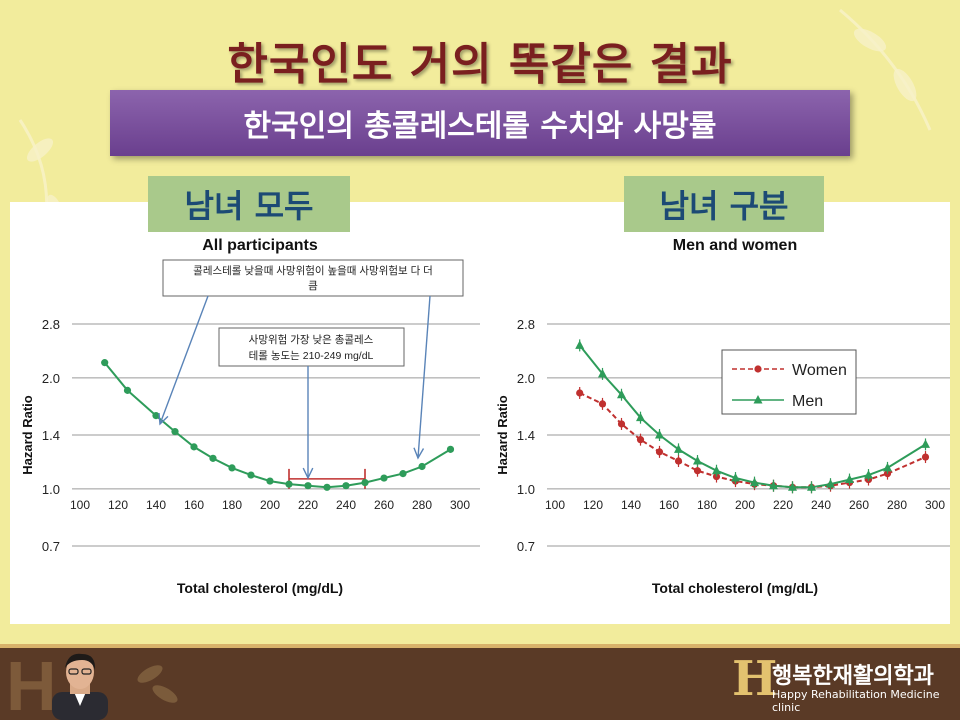 Image resolution: width=960 pixels, height=720 pixels. I want to click on x-tick-label: 200, so click(270, 505).